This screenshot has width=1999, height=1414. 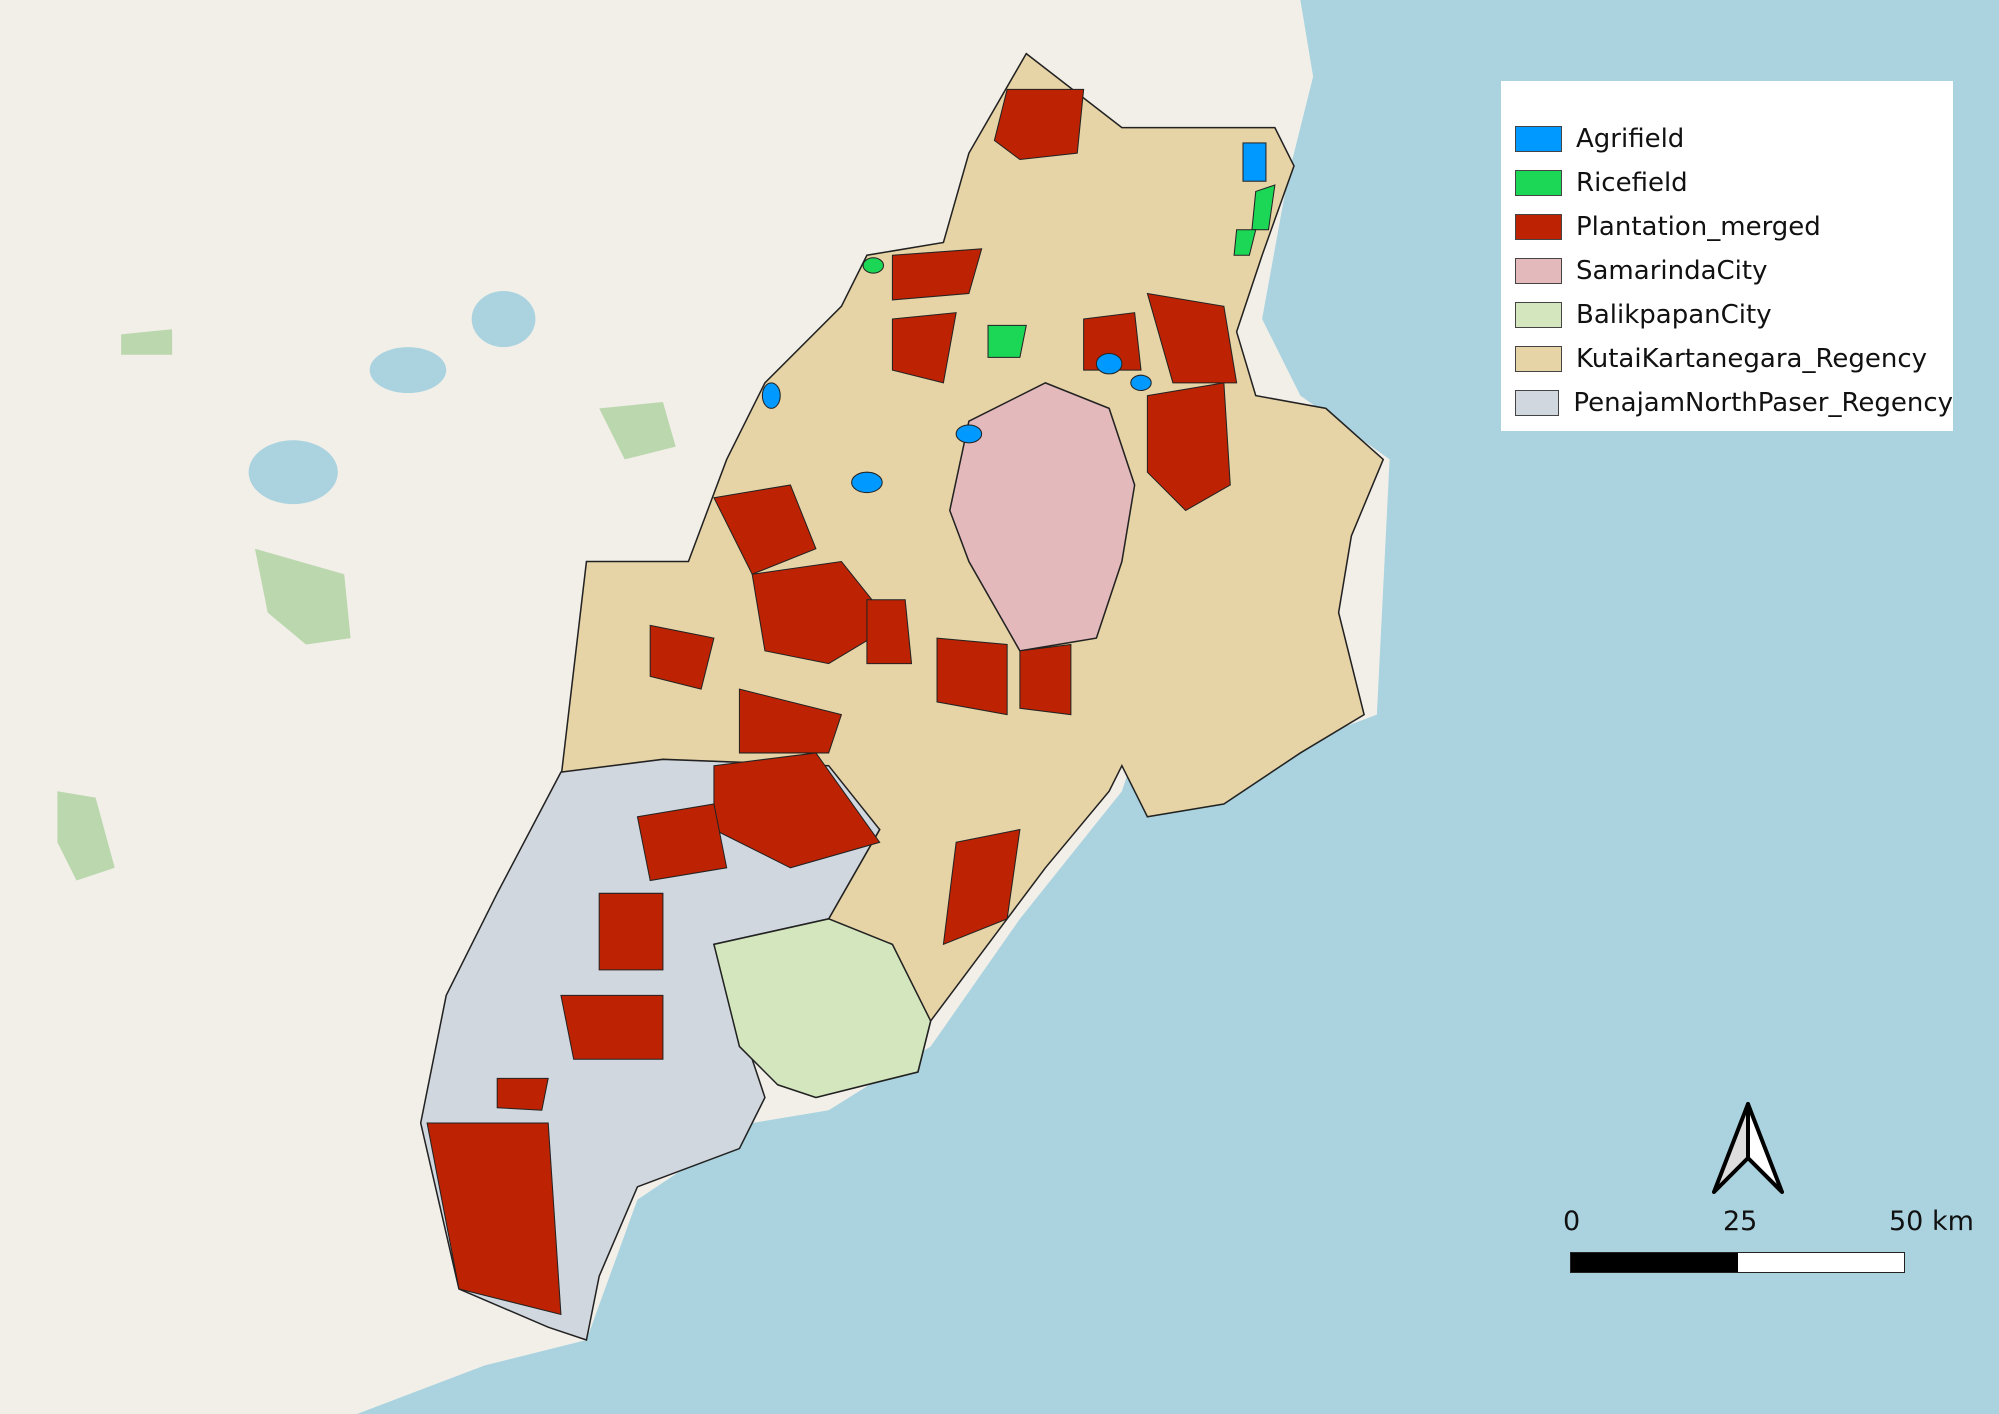 I want to click on samarinda-city, so click(x=1042, y=517).